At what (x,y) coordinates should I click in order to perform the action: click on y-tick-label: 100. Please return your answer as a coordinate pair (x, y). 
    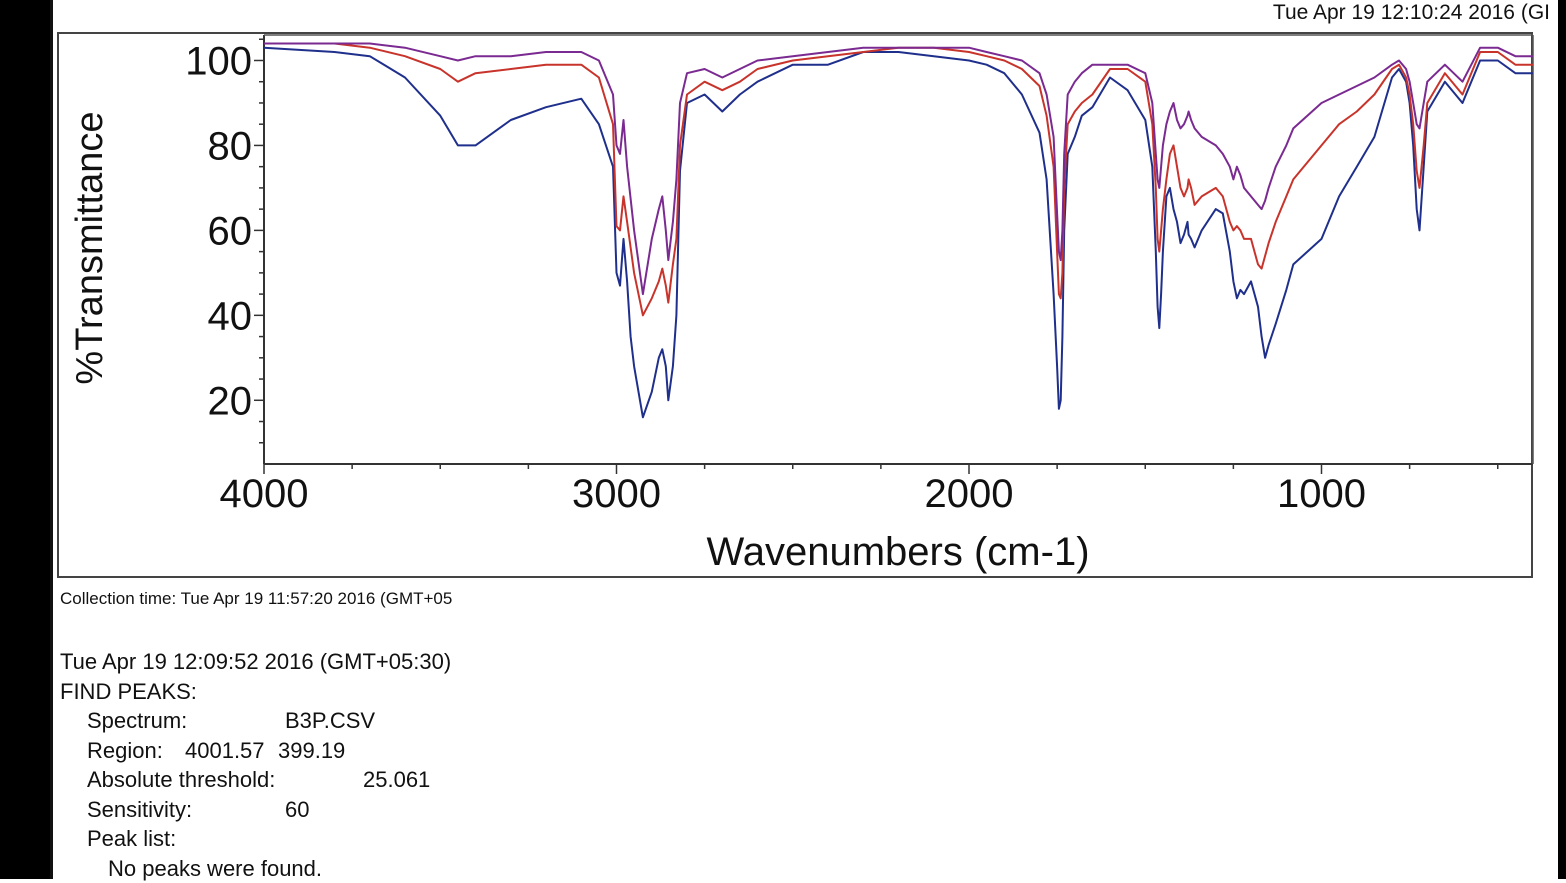
    Looking at the image, I should click on (218, 61).